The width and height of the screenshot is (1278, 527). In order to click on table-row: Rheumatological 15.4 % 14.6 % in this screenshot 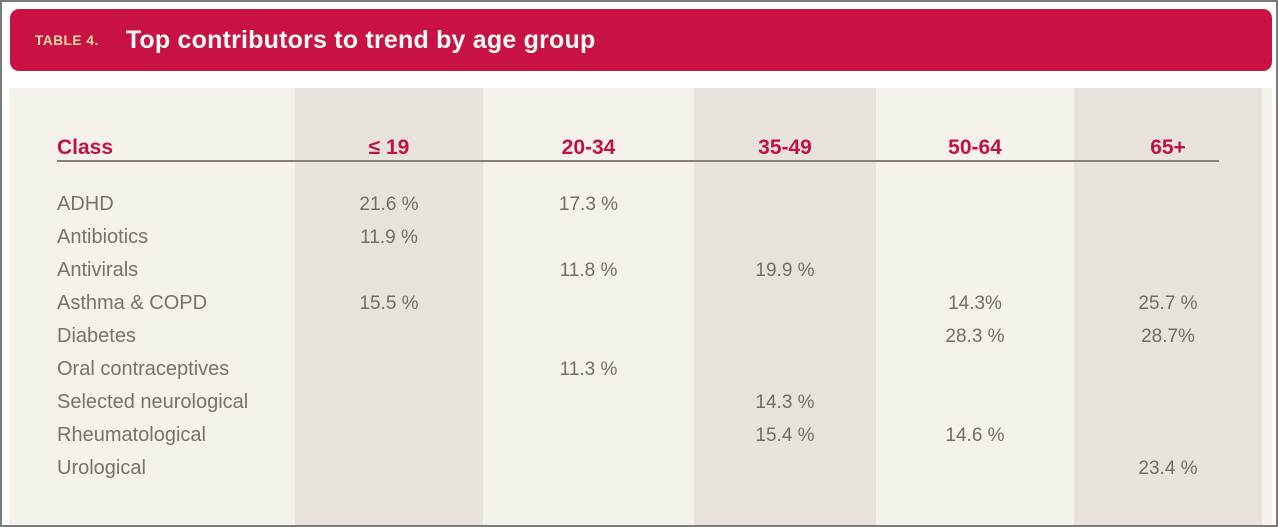, I will do `click(640, 435)`.